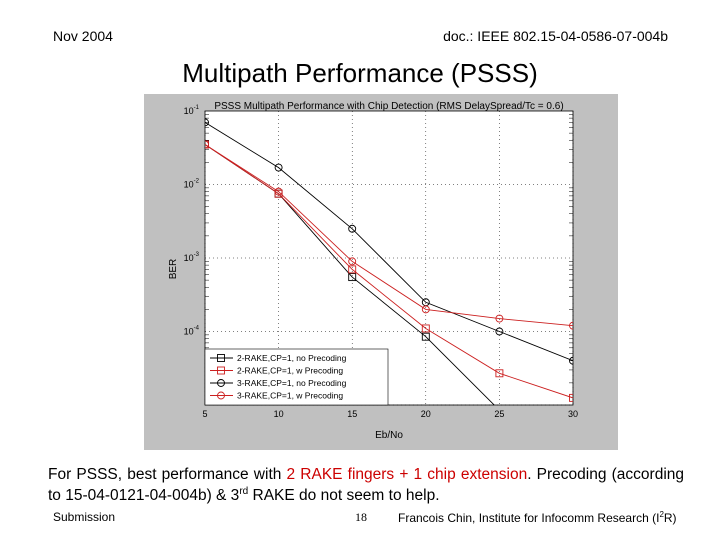 This screenshot has width=720, height=540. What do you see at coordinates (290, 371) in the screenshot?
I see `legend-label: 2-RAKE,CP=1, w Precoding` at bounding box center [290, 371].